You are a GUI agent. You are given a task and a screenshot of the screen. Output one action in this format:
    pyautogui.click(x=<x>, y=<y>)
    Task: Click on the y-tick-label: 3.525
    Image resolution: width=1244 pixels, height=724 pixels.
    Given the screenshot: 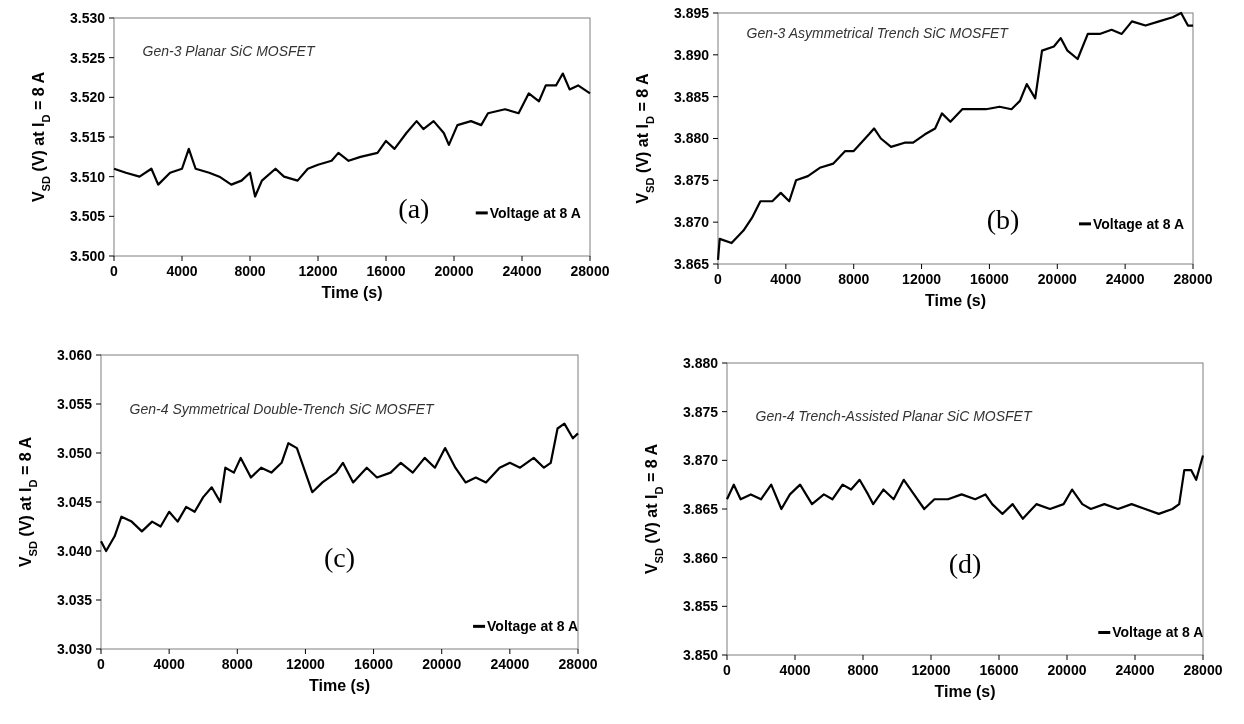 What is the action you would take?
    pyautogui.click(x=87, y=57)
    